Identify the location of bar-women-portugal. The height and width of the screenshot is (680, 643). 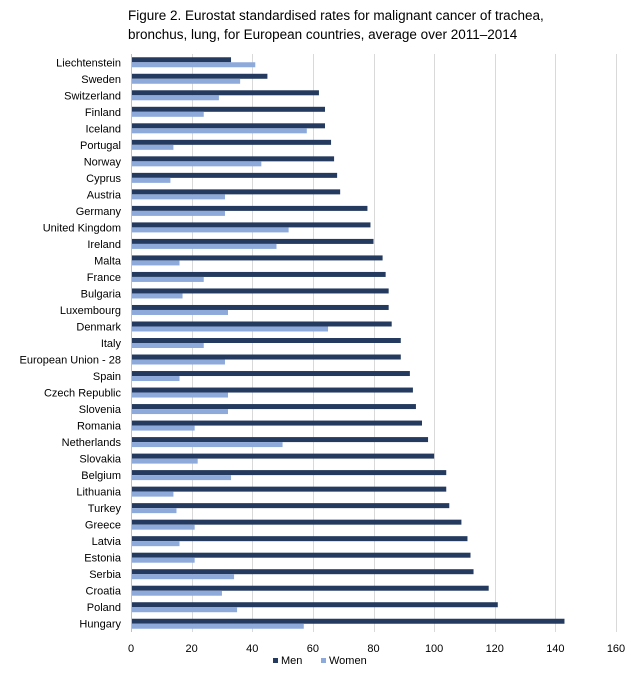
(153, 147).